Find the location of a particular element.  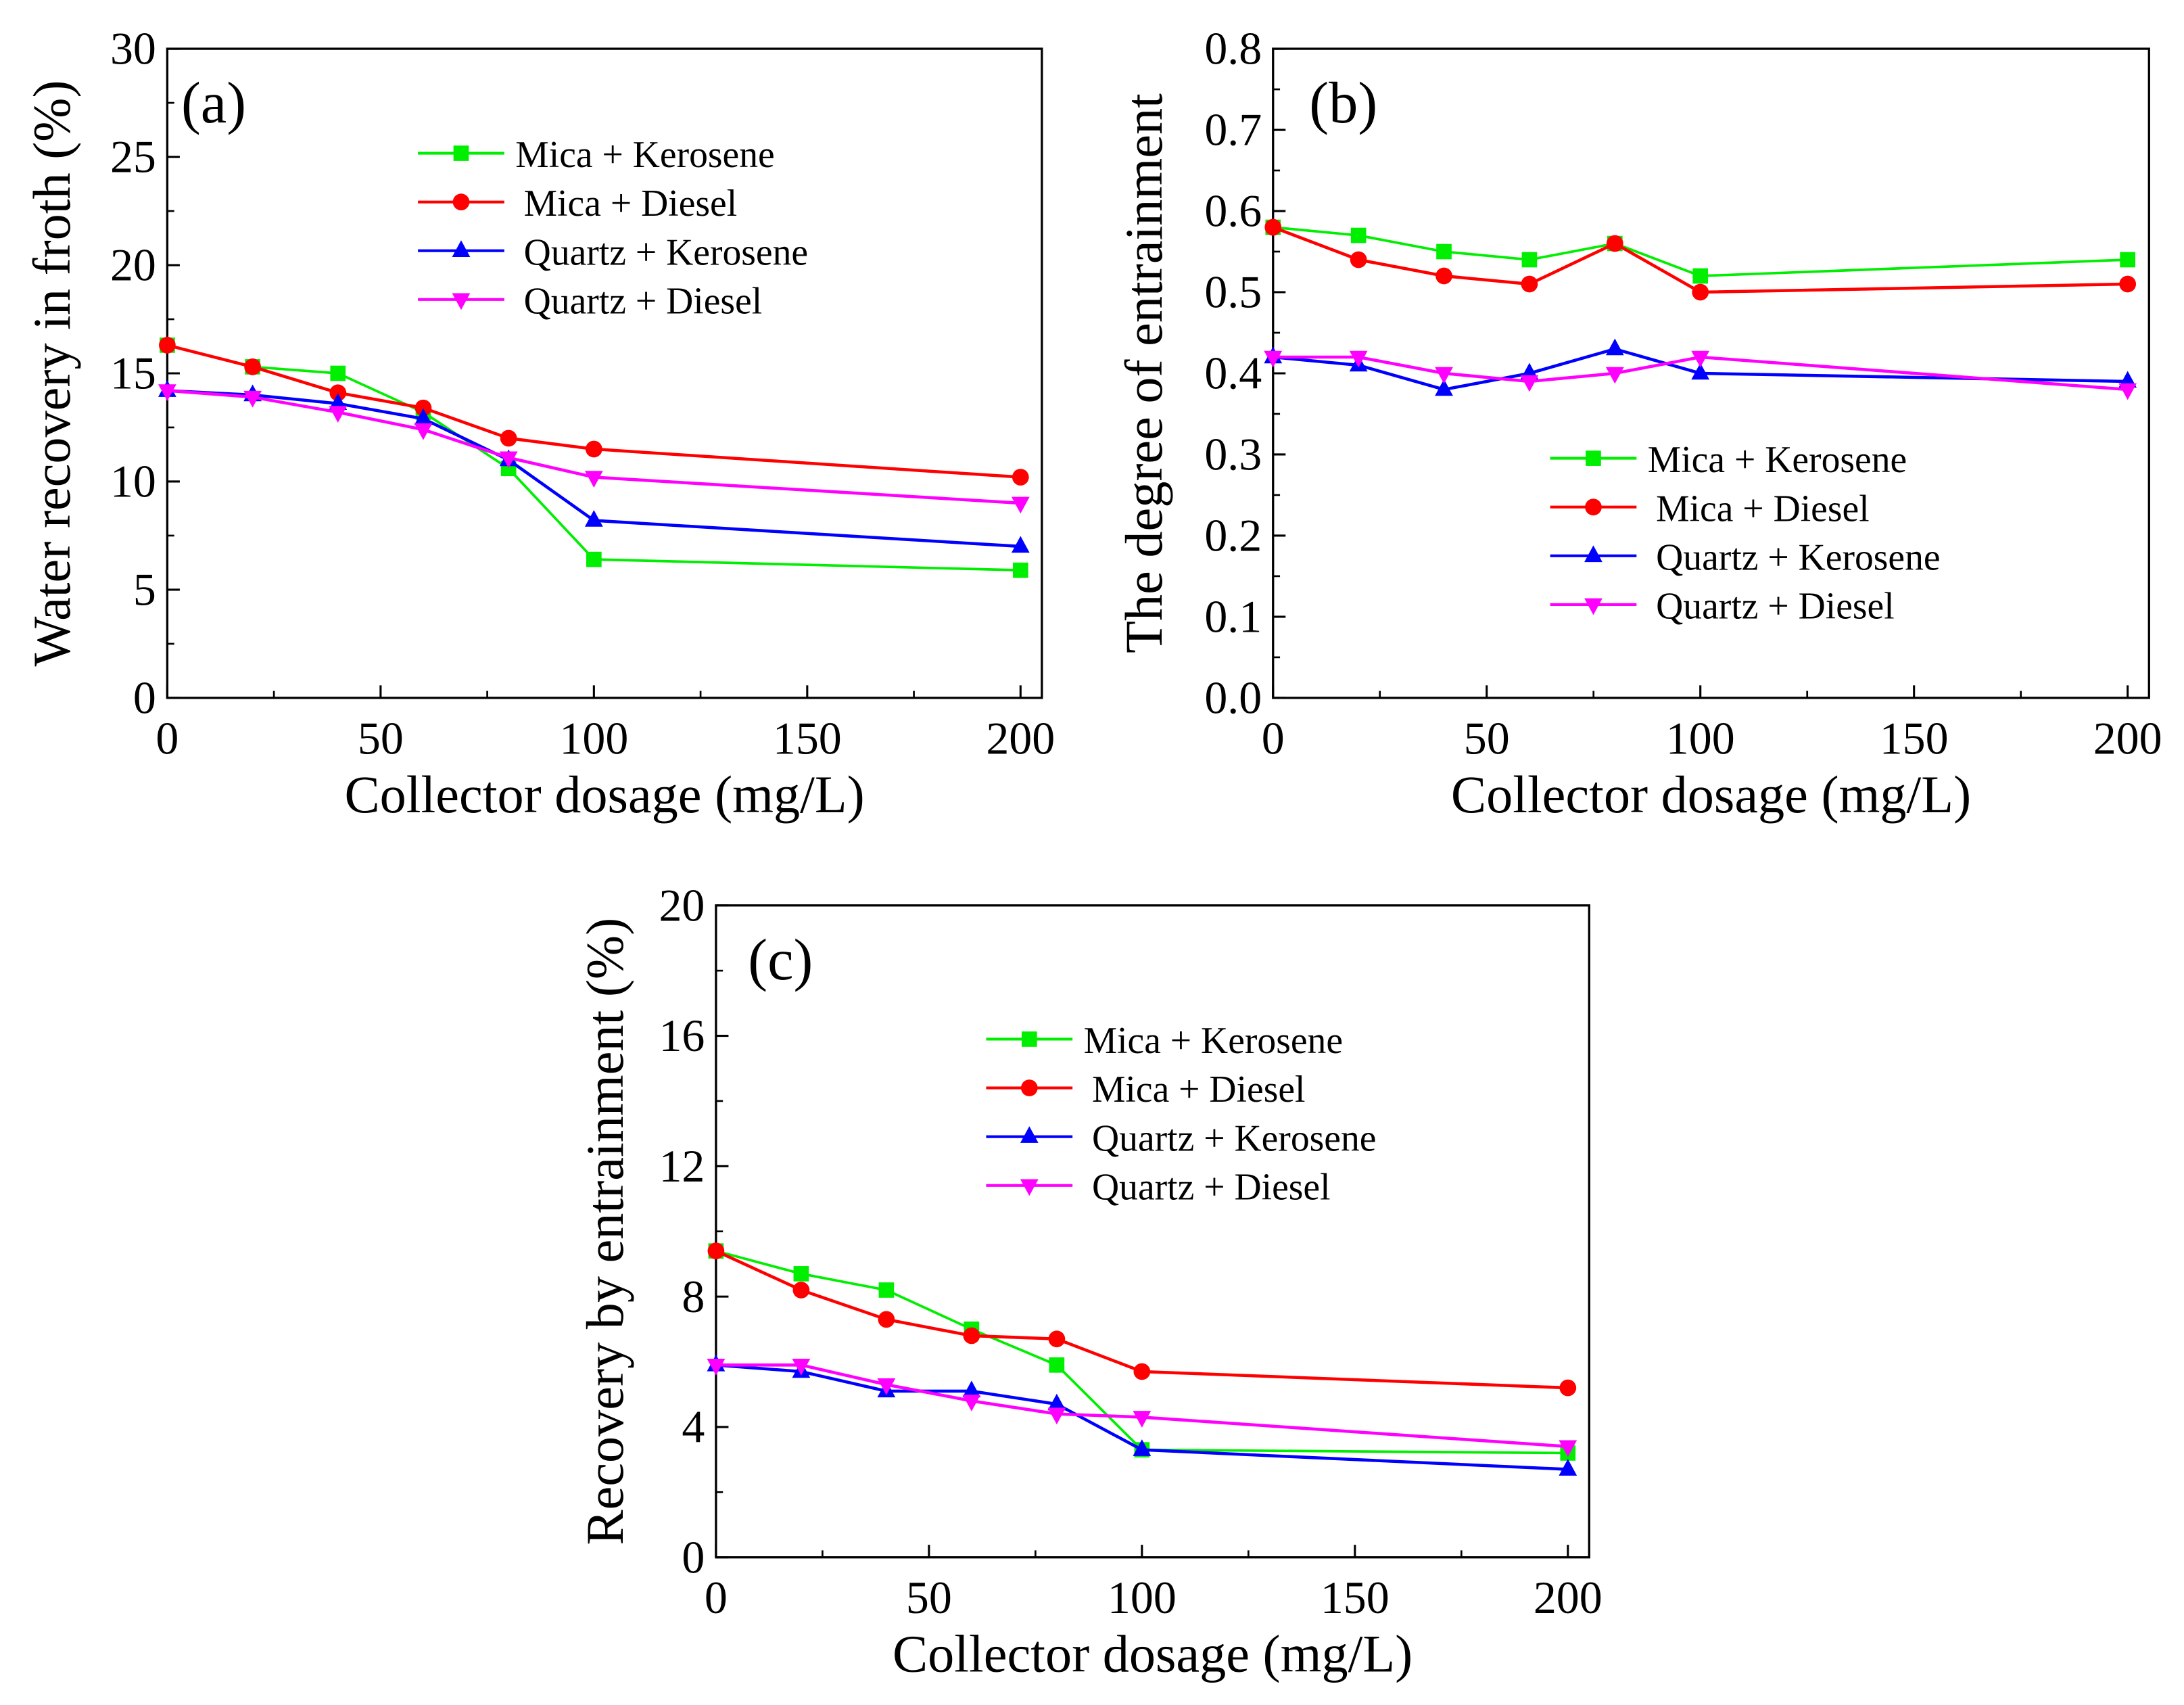

y-tick-label: 0.5 is located at coordinates (1233, 292).